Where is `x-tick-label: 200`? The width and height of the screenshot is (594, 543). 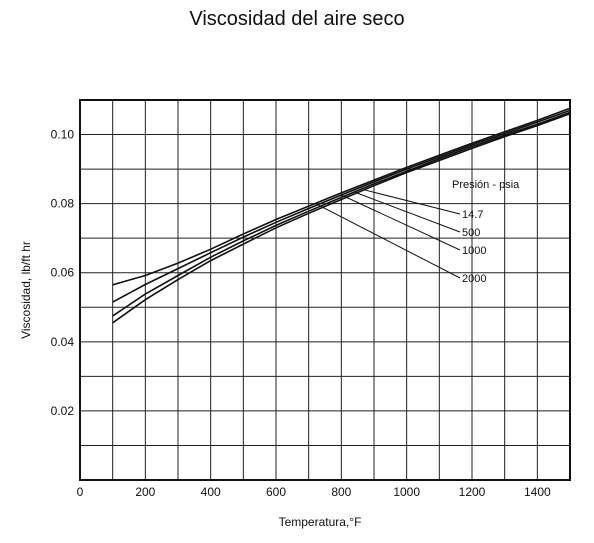
x-tick-label: 200 is located at coordinates (145, 492).